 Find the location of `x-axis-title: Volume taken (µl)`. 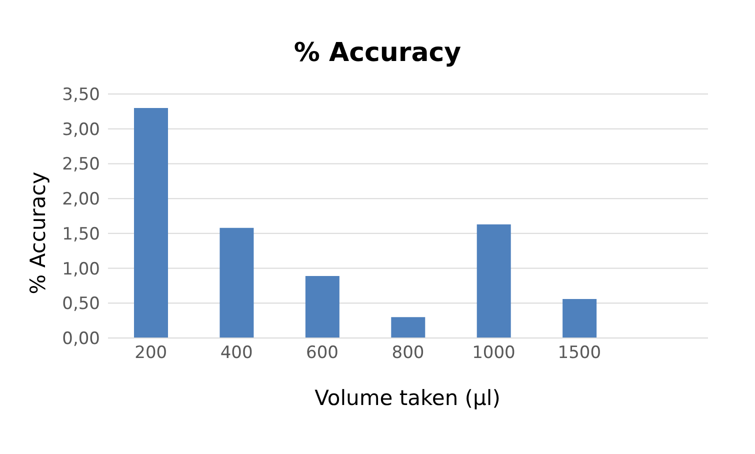

x-axis-title: Volume taken (µl) is located at coordinates (408, 398).